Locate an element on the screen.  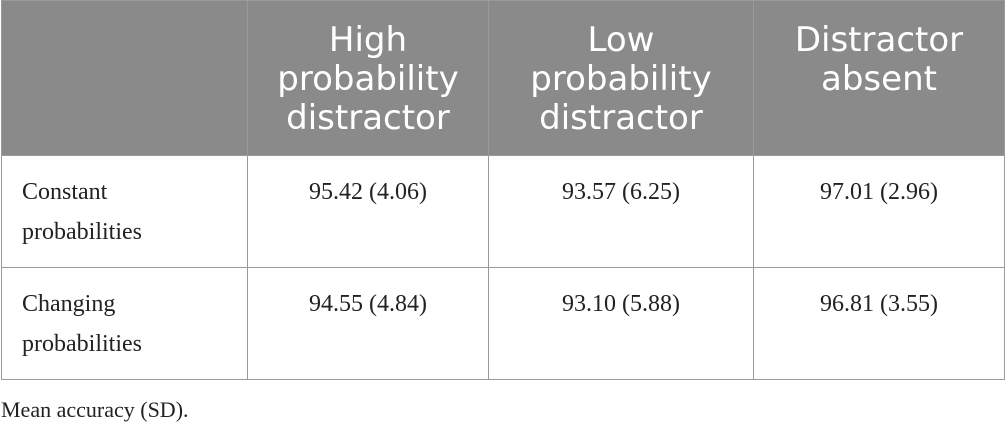
header-low-probability: Low probability distractor is located at coordinates (621, 78).